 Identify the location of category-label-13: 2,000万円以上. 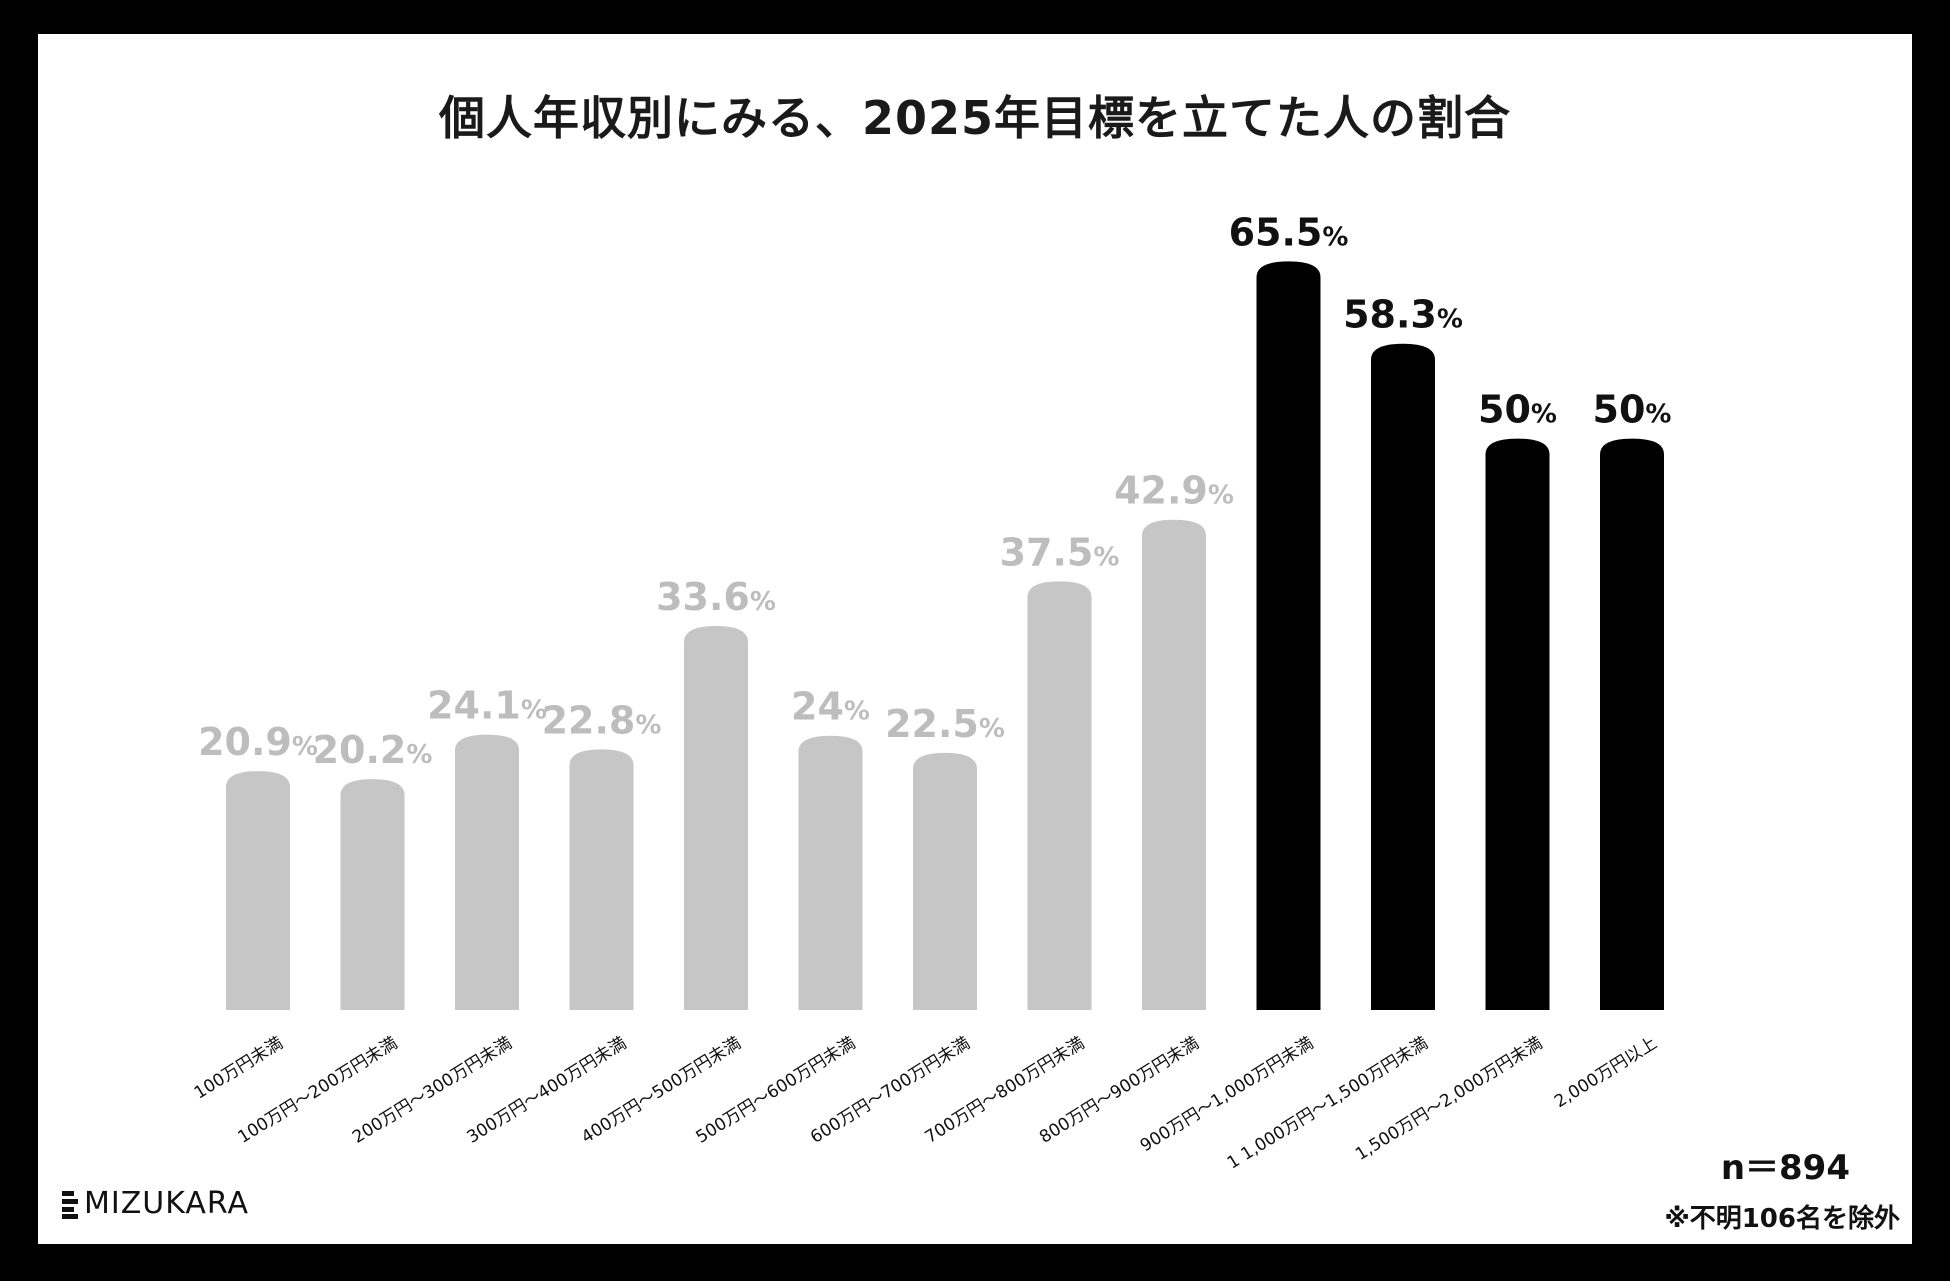
(1606, 1072).